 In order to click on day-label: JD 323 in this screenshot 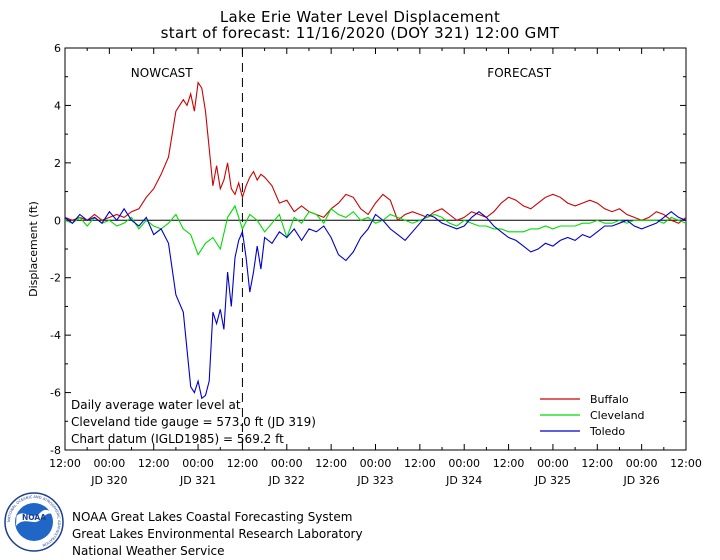, I will do `click(374, 480)`.